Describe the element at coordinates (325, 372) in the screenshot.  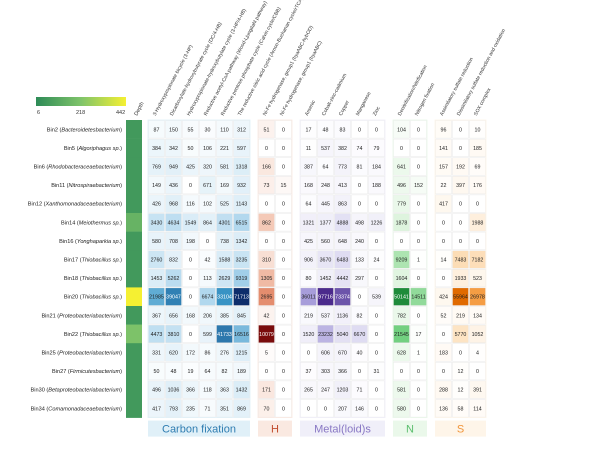
I see `cell-value: 303` at that location.